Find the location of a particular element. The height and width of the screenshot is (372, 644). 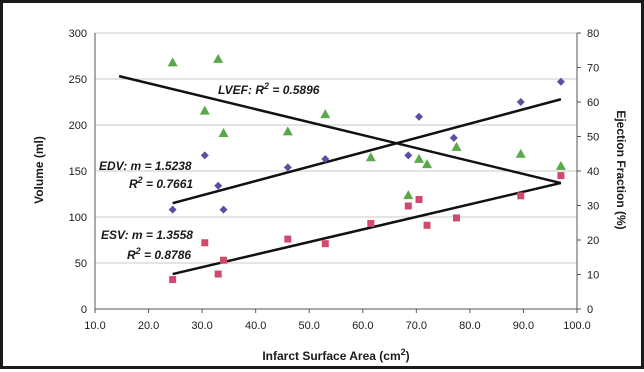

x-tick-label: 10.0 is located at coordinates (94, 326).